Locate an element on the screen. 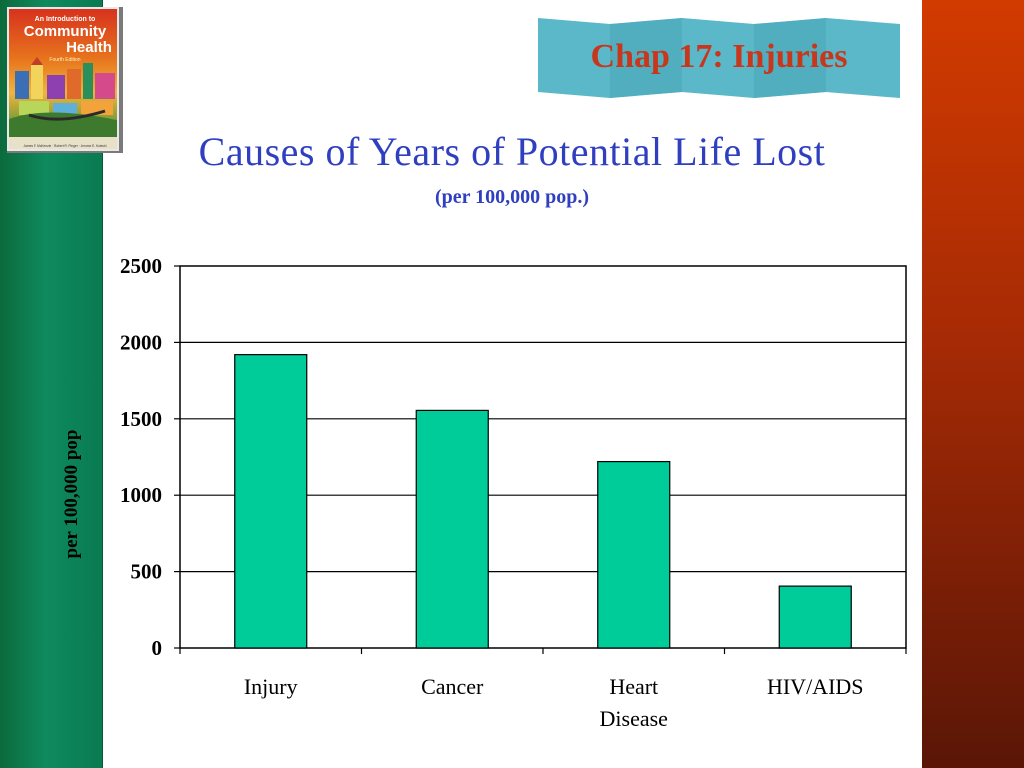  x-tick-label-line: Disease is located at coordinates (634, 718).